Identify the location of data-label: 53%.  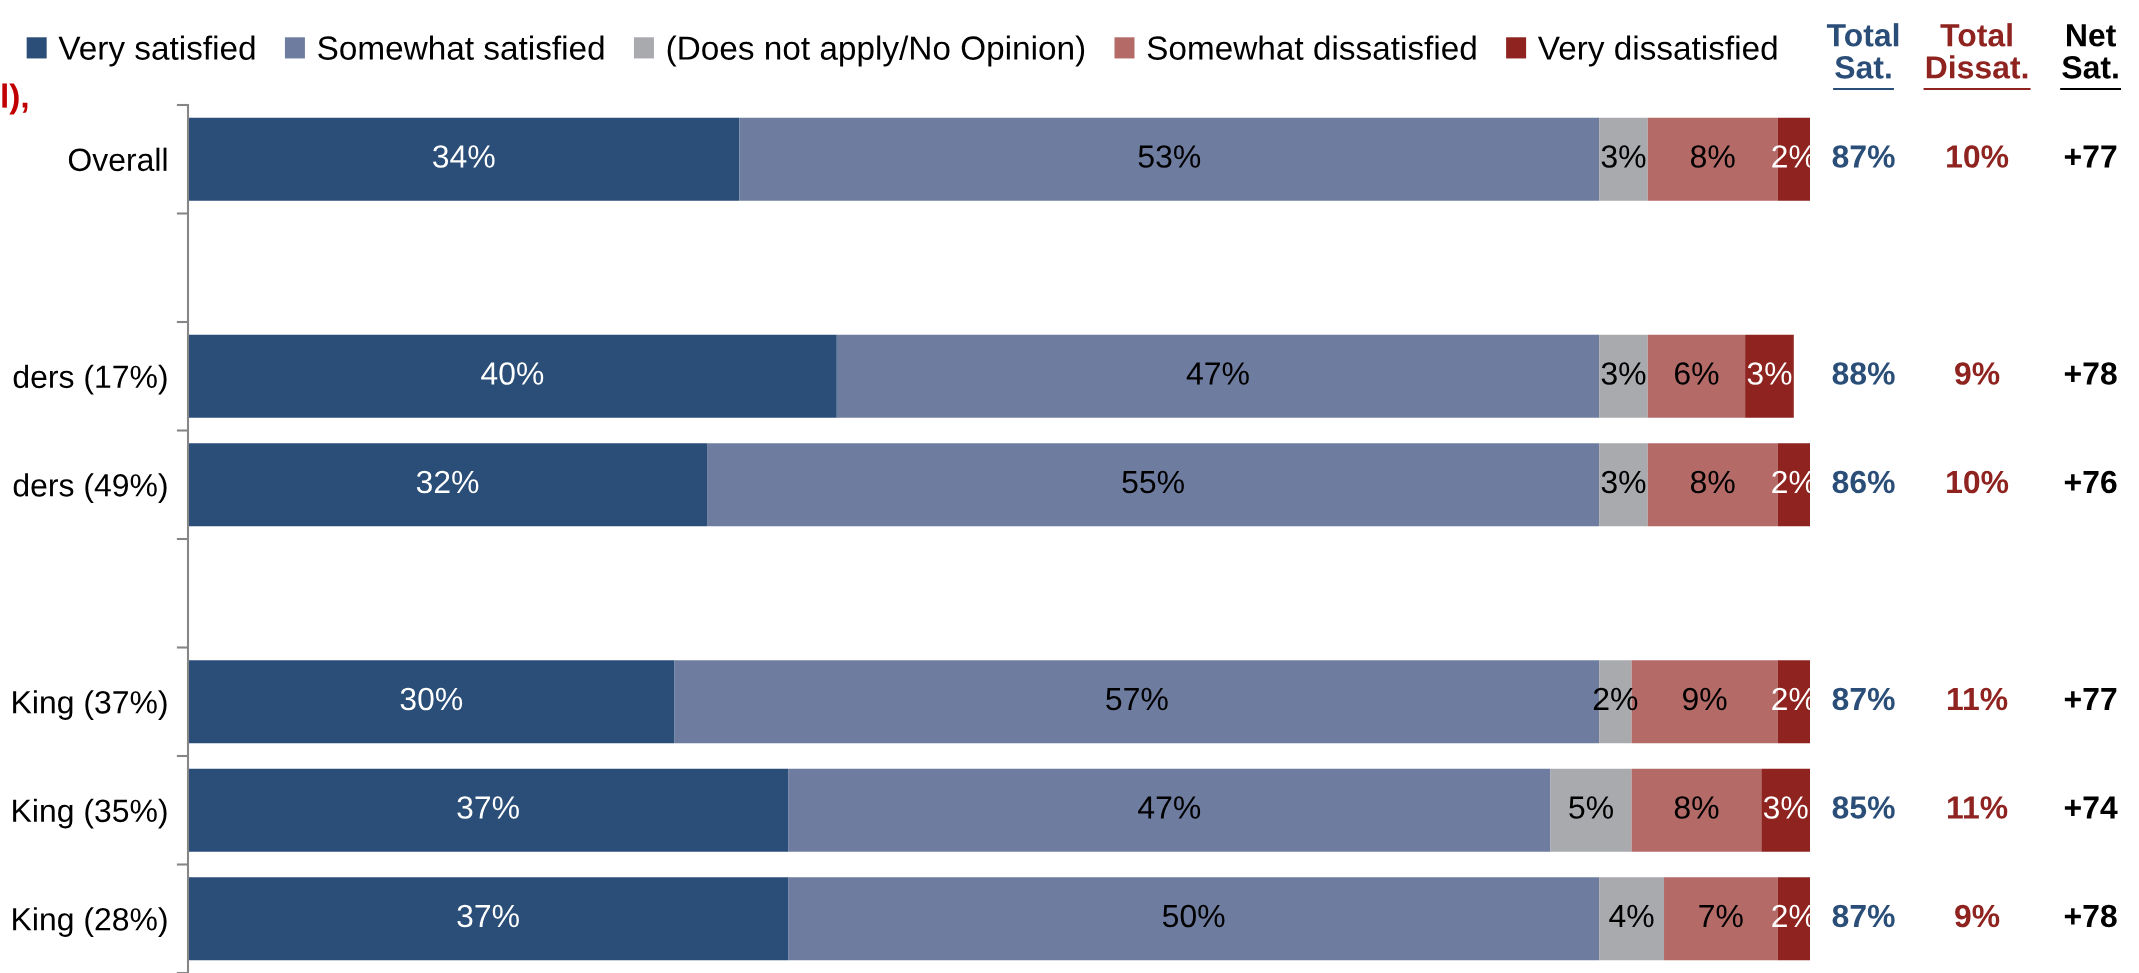
(1169, 156).